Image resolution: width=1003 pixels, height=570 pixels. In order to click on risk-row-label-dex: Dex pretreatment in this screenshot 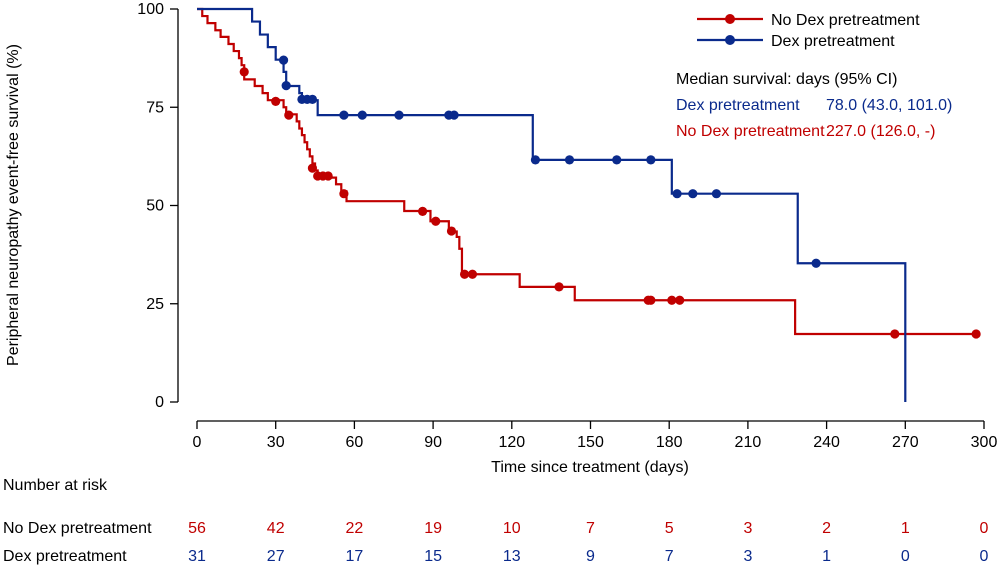, I will do `click(65, 556)`.